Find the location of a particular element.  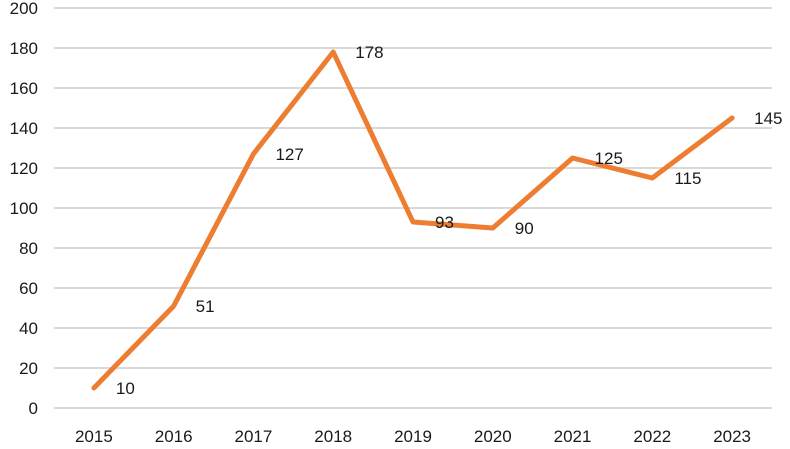

data-label: 10 is located at coordinates (125, 388).